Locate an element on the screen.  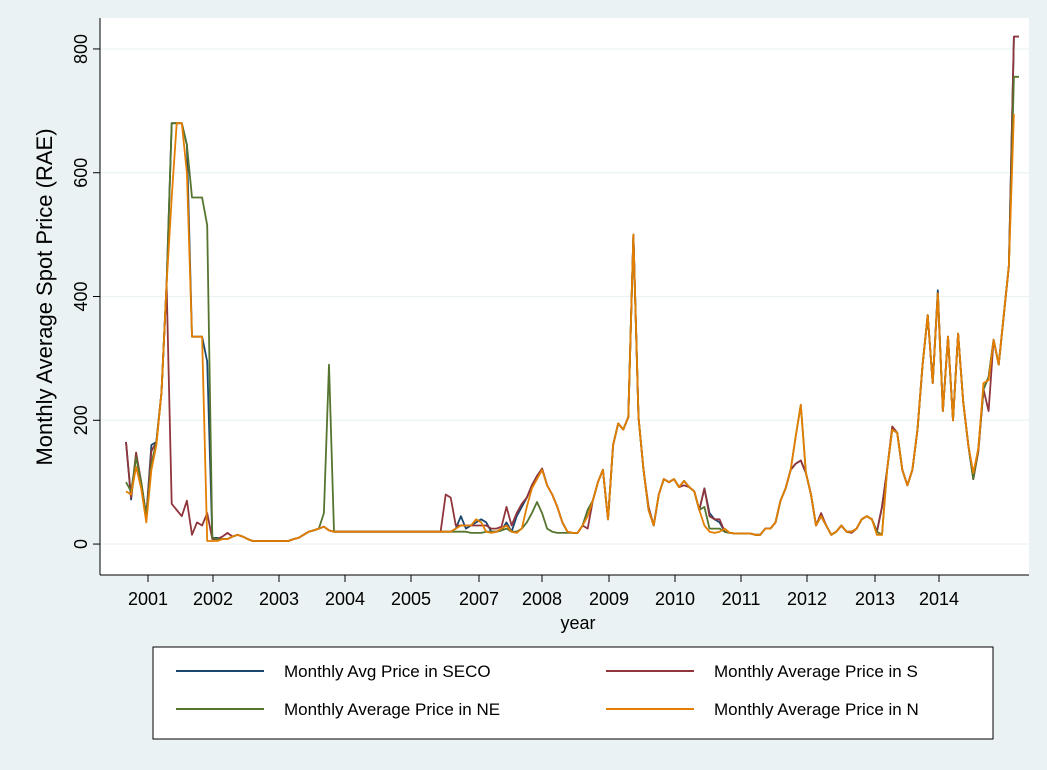
y-axis: 0 200 400 600 800 is located at coordinates (86, 296).